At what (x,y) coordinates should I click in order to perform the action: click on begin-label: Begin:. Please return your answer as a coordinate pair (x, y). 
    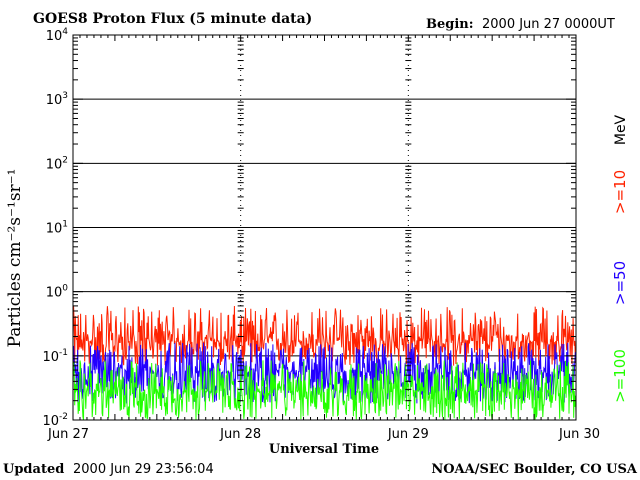
    Looking at the image, I should click on (450, 24).